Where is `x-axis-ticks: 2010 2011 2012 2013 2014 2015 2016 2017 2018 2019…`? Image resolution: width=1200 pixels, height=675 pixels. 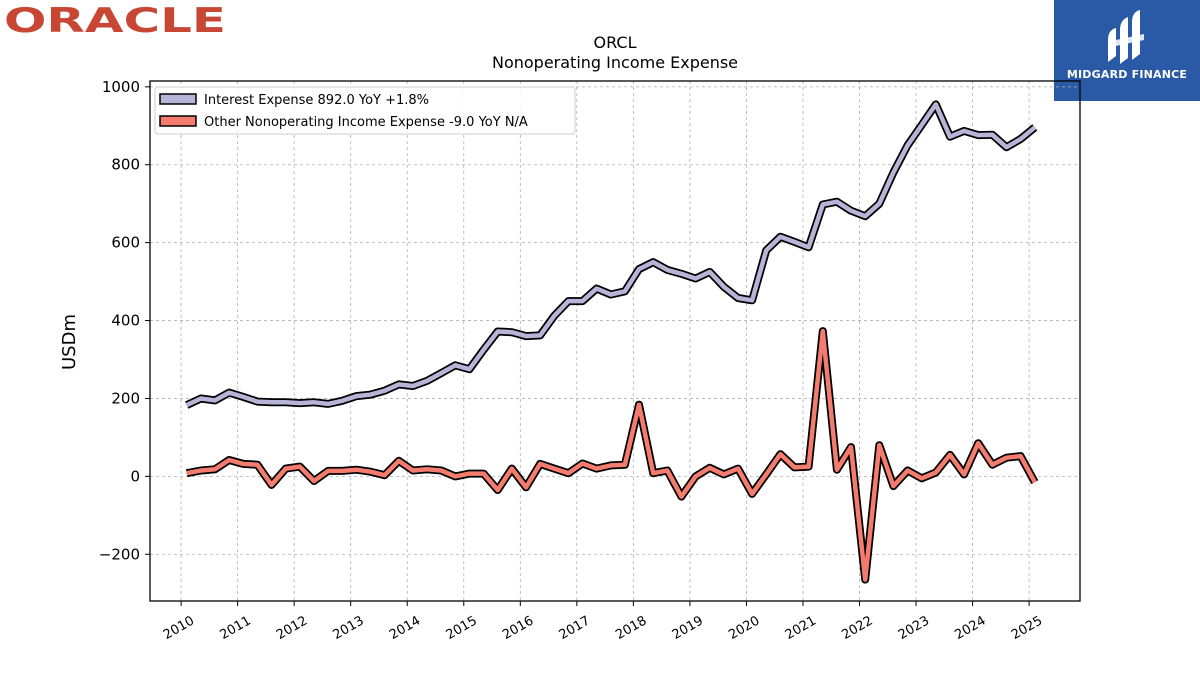 x-axis-ticks: 2010 2011 2012 2013 2014 2015 2016 2017 2018 2019… is located at coordinates (603, 622).